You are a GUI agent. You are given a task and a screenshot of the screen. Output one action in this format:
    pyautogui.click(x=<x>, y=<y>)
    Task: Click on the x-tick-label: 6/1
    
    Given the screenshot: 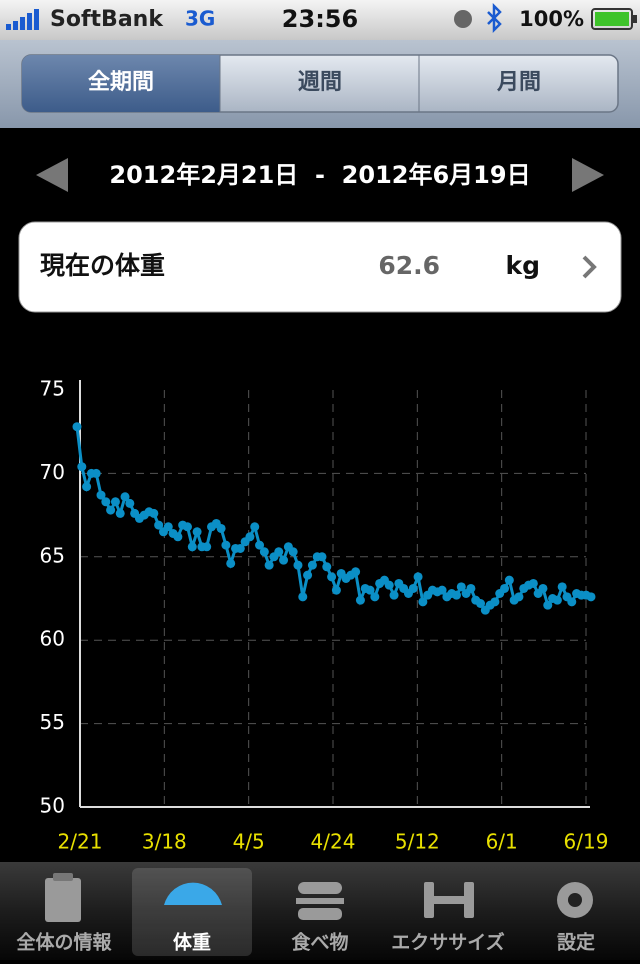 What is the action you would take?
    pyautogui.click(x=502, y=842)
    